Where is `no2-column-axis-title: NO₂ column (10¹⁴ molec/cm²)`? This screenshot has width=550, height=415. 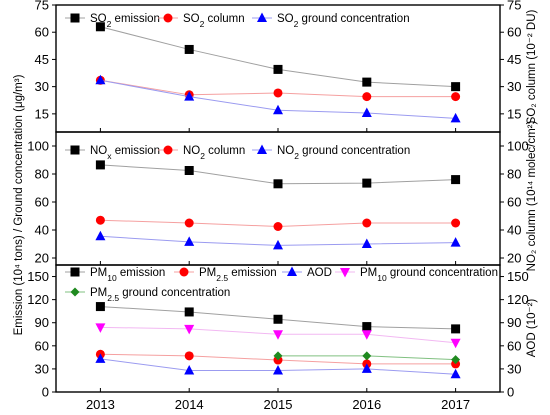 no2-column-axis-title: NO₂ column (10¹⁴ molec/cm²) is located at coordinates (532, 196).